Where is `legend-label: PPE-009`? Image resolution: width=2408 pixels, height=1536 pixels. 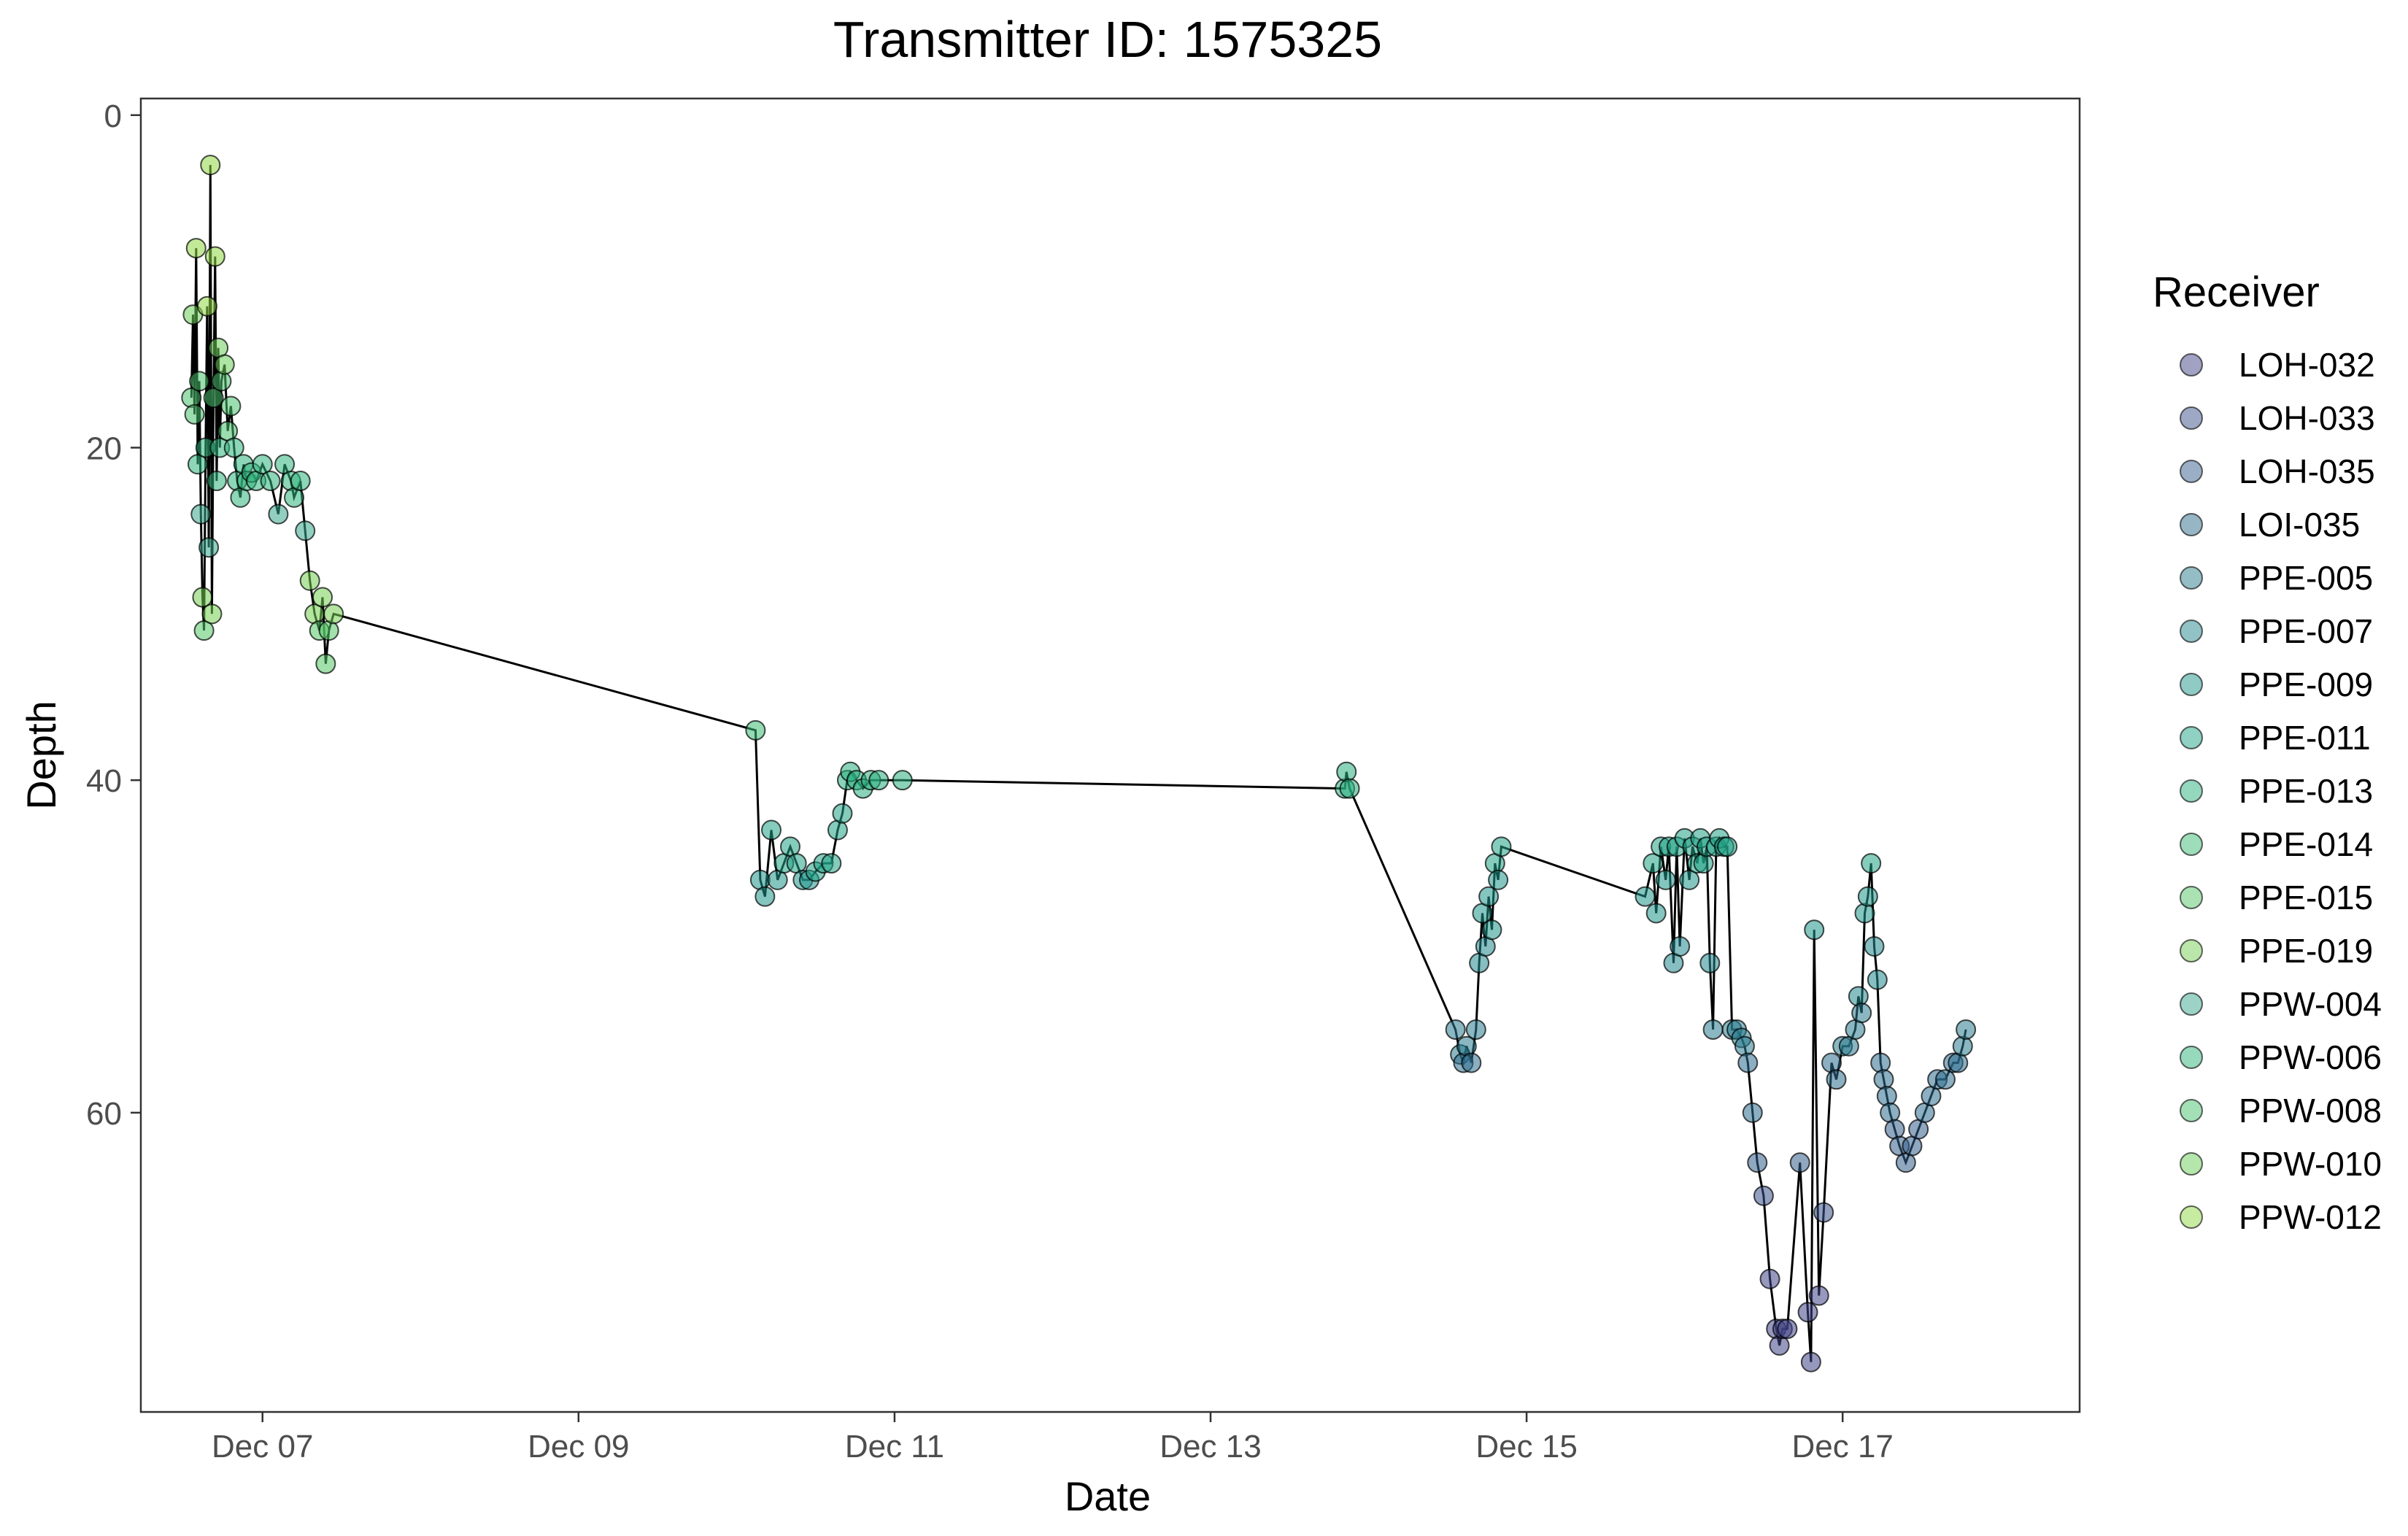 legend-label: PPE-009 is located at coordinates (2306, 684).